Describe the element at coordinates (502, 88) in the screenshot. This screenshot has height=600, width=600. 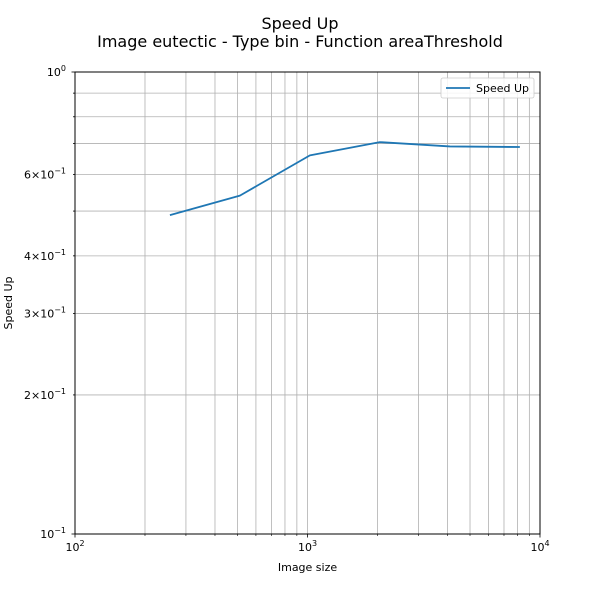
I see `legend-label: Speed Up` at that location.